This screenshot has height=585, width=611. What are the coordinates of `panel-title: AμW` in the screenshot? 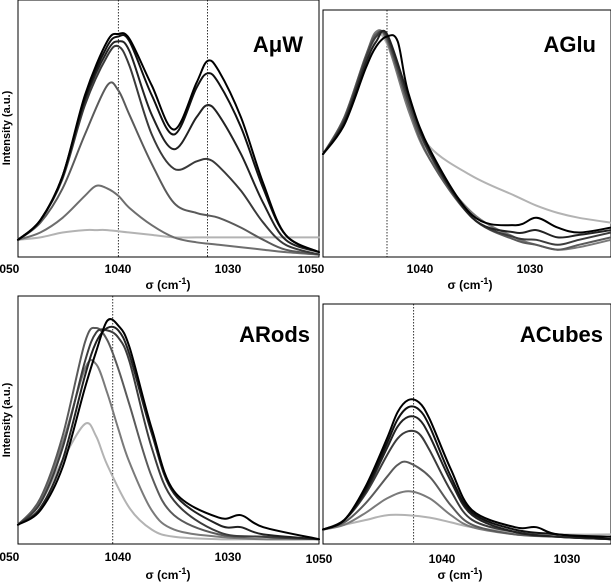 It's located at (278, 44).